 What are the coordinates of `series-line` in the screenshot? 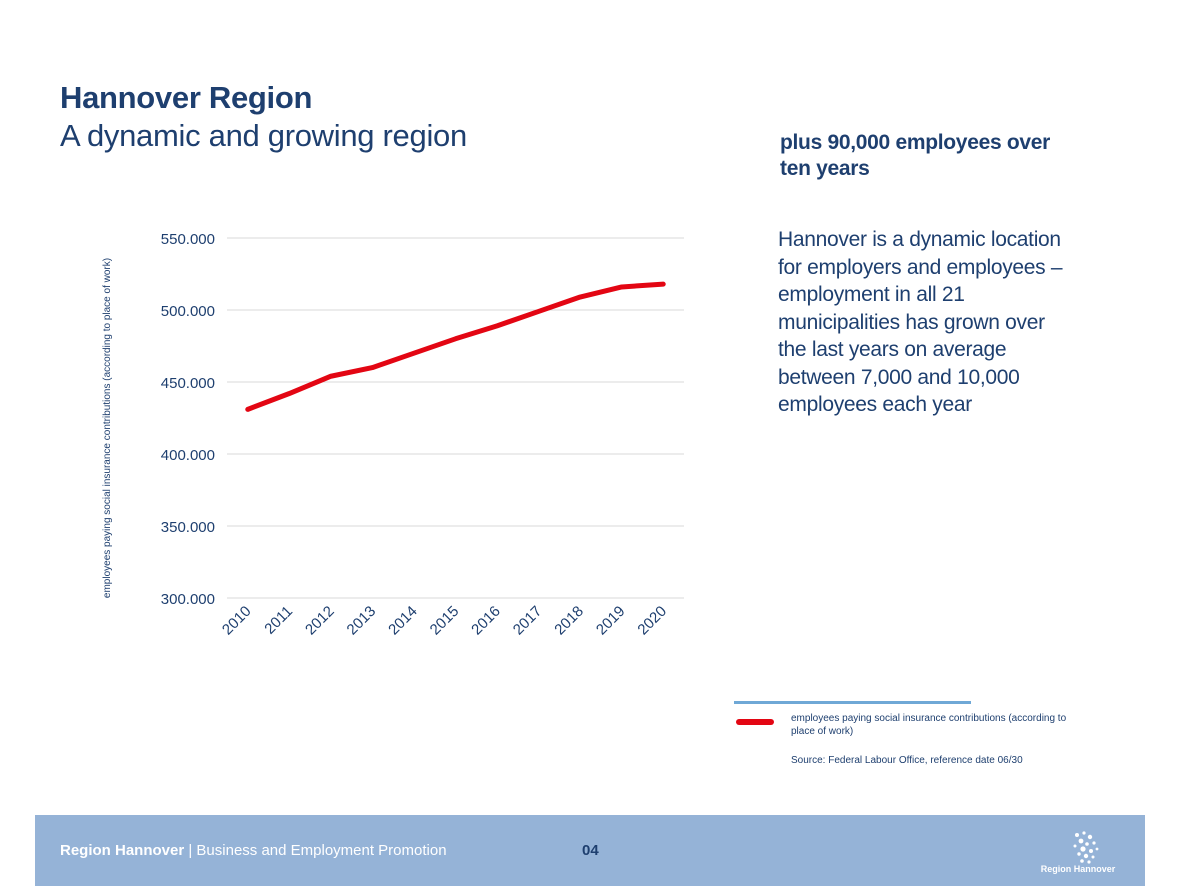 It's located at (455, 346).